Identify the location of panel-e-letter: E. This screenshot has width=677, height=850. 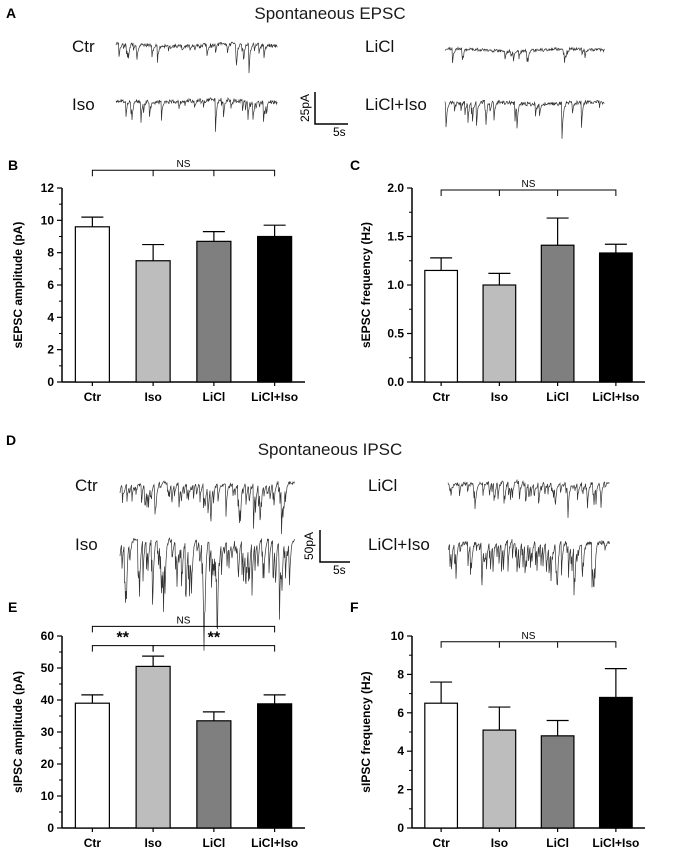
(12, 607).